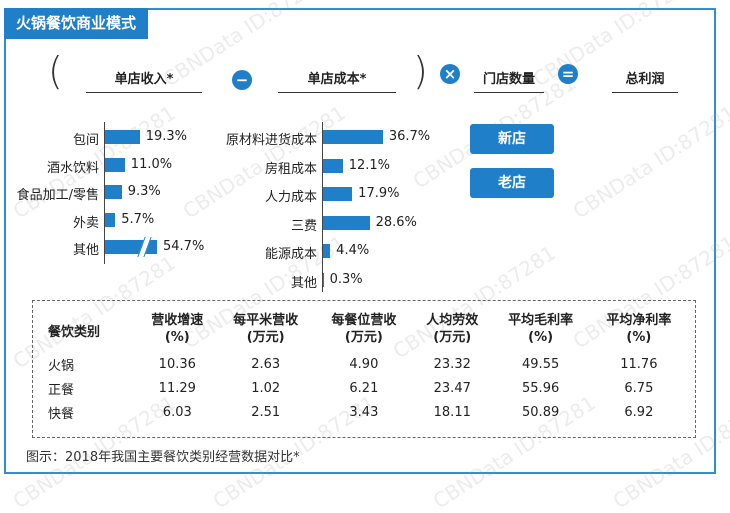  Describe the element at coordinates (144, 80) in the screenshot. I see `formula-term-revenue: 单店收入*` at that location.